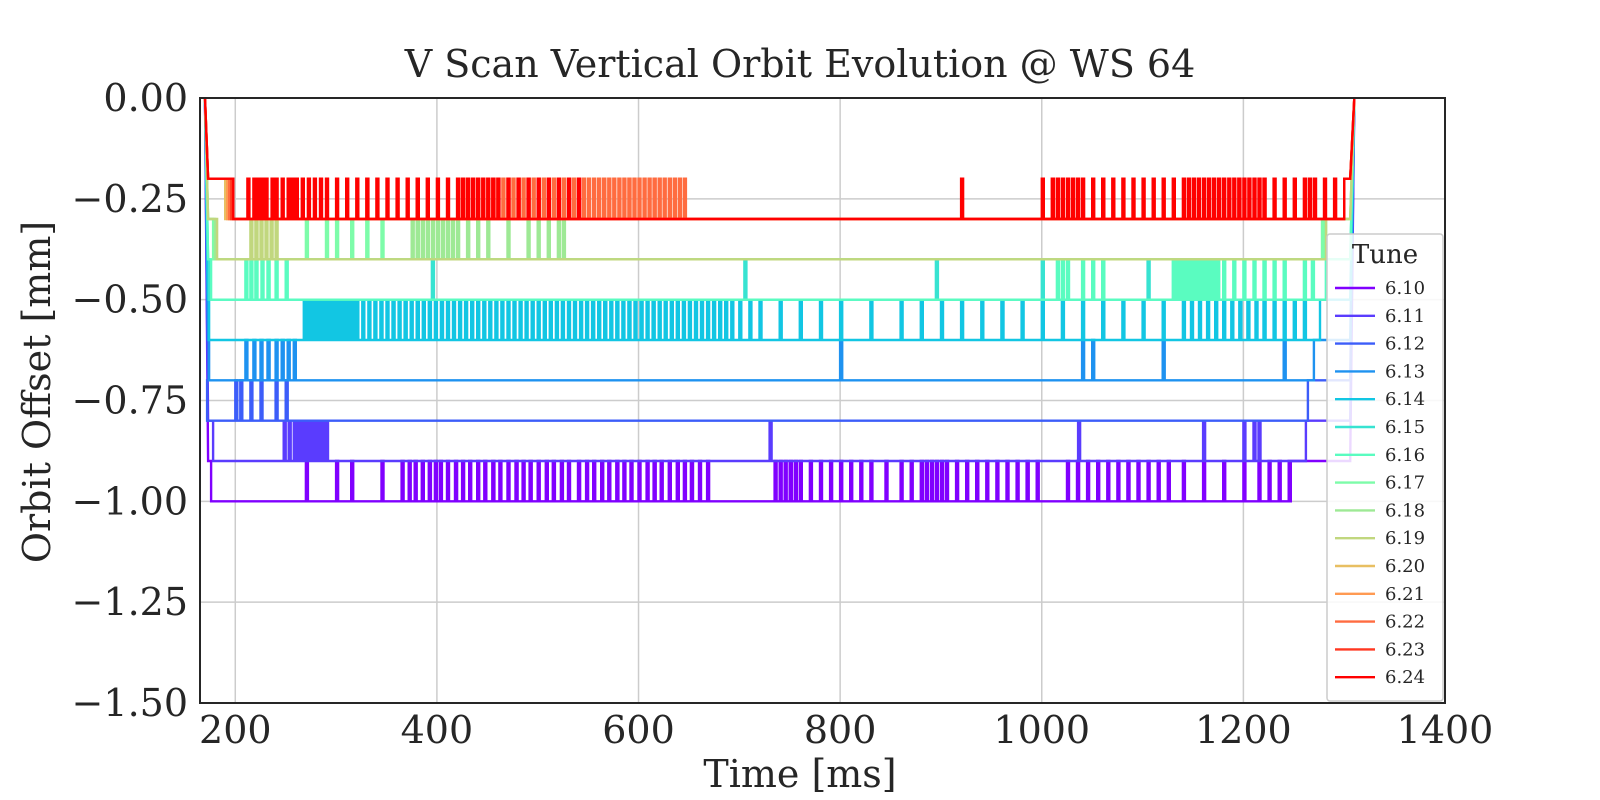 This screenshot has width=1600, height=800. Describe the element at coordinates (1445, 730) in the screenshot. I see `x-tick-label: 1400` at that location.